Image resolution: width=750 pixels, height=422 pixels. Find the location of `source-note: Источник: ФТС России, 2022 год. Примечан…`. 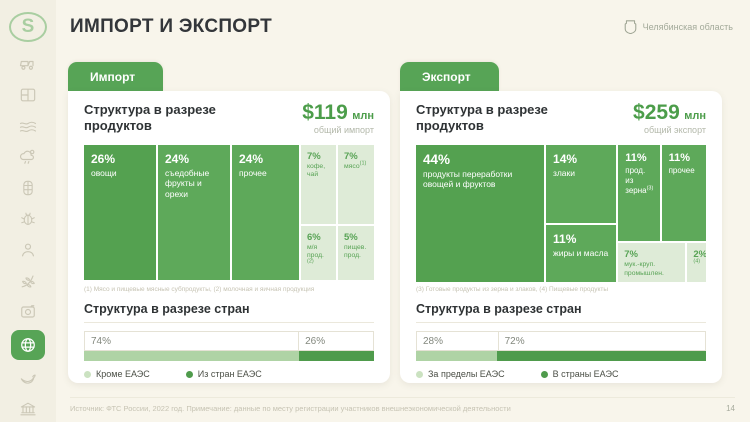

source-note: Источник: ФТС России, 2022 год. Примечан… is located at coordinates (290, 408).